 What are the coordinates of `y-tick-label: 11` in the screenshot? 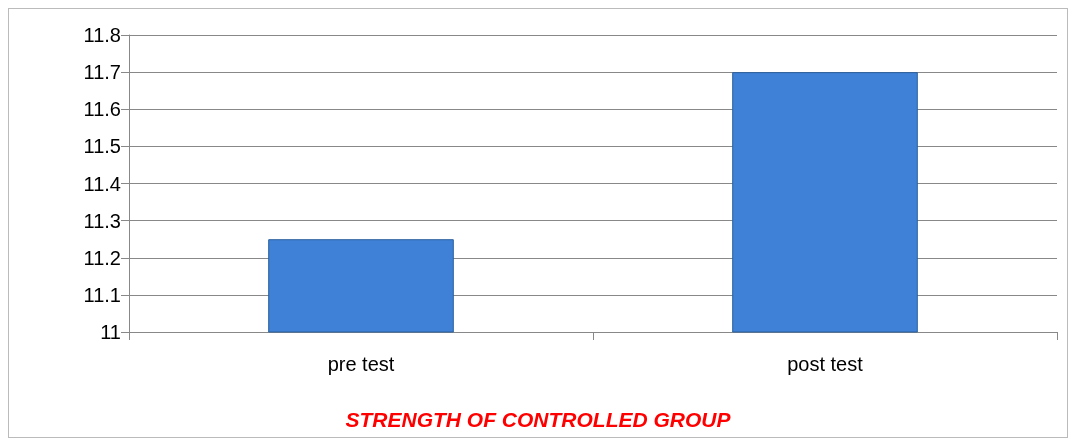 It's located at (110, 332).